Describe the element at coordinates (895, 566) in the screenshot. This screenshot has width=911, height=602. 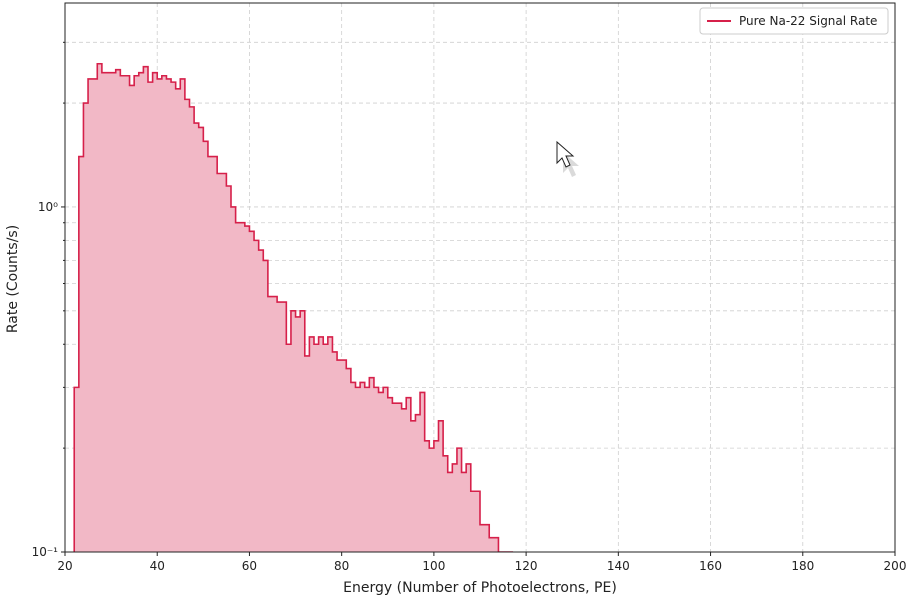
I see `x-tick-label: 200` at that location.